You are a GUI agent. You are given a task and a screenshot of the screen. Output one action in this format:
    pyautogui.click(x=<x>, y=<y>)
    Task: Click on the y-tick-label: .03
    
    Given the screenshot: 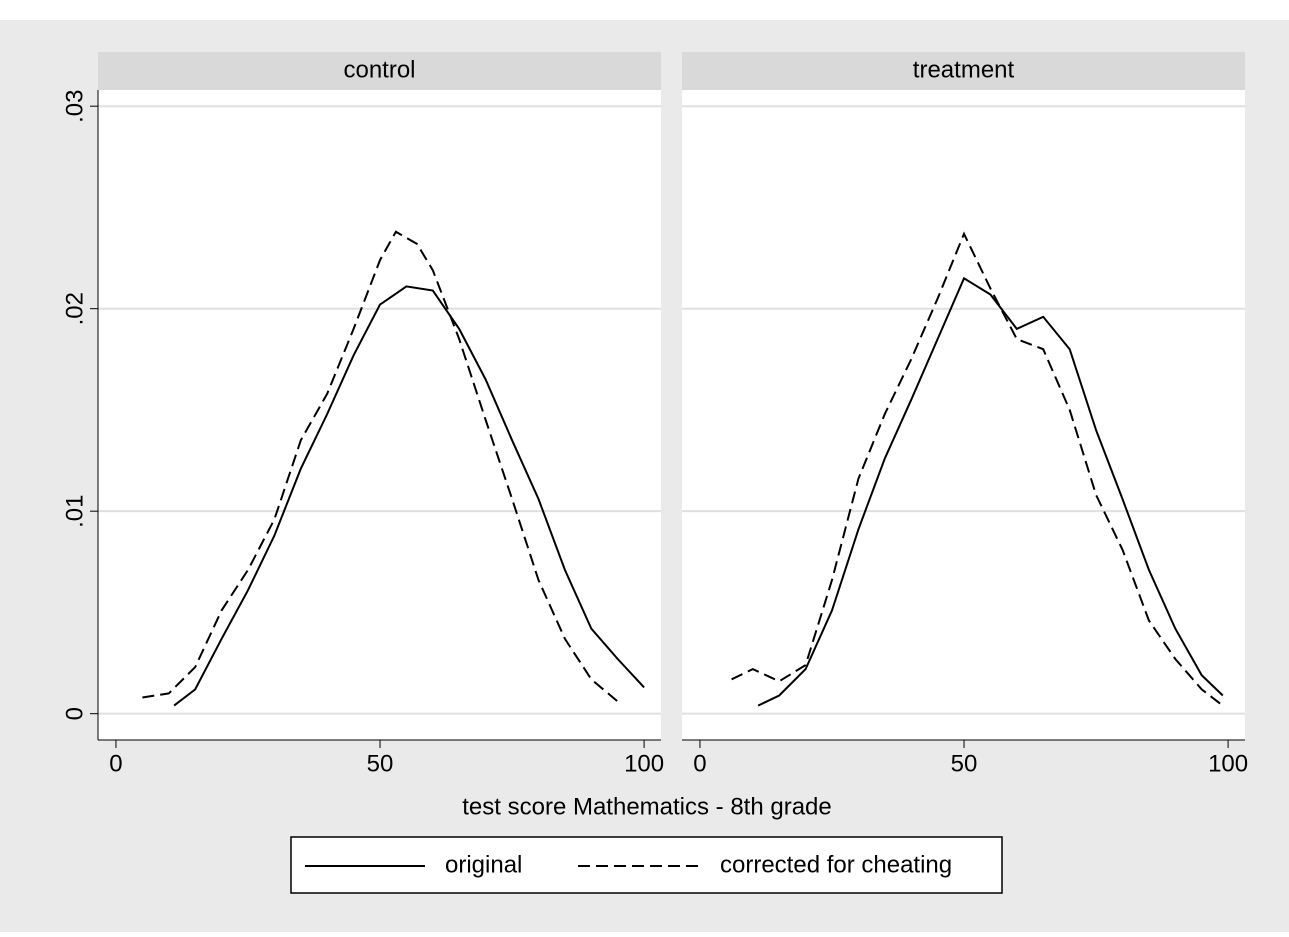 What is the action you would take?
    pyautogui.click(x=74, y=106)
    